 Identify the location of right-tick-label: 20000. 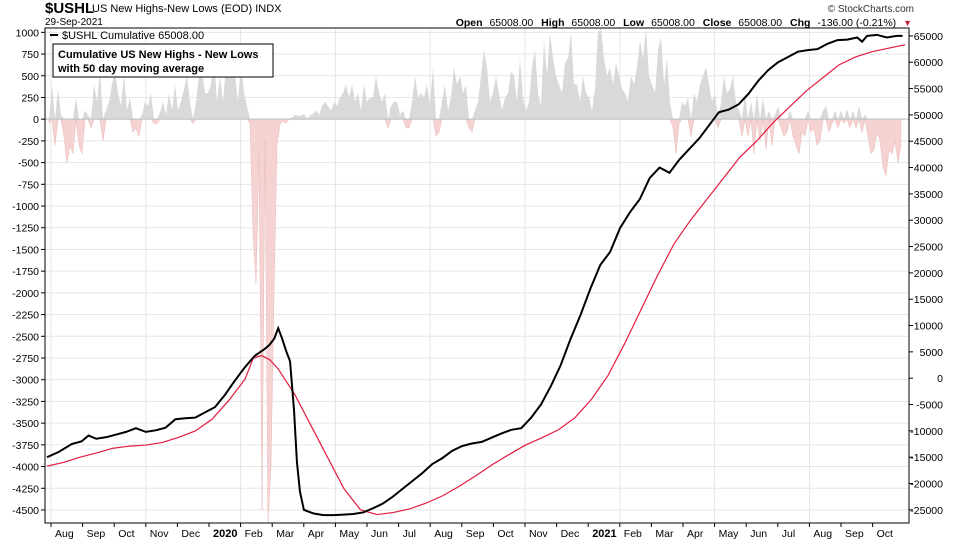
(928, 274).